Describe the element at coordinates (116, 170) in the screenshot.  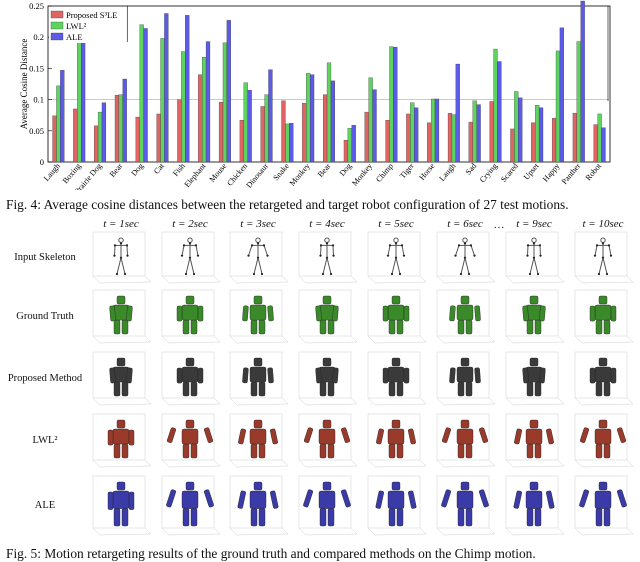
I see `x-tick-label: Bear` at that location.